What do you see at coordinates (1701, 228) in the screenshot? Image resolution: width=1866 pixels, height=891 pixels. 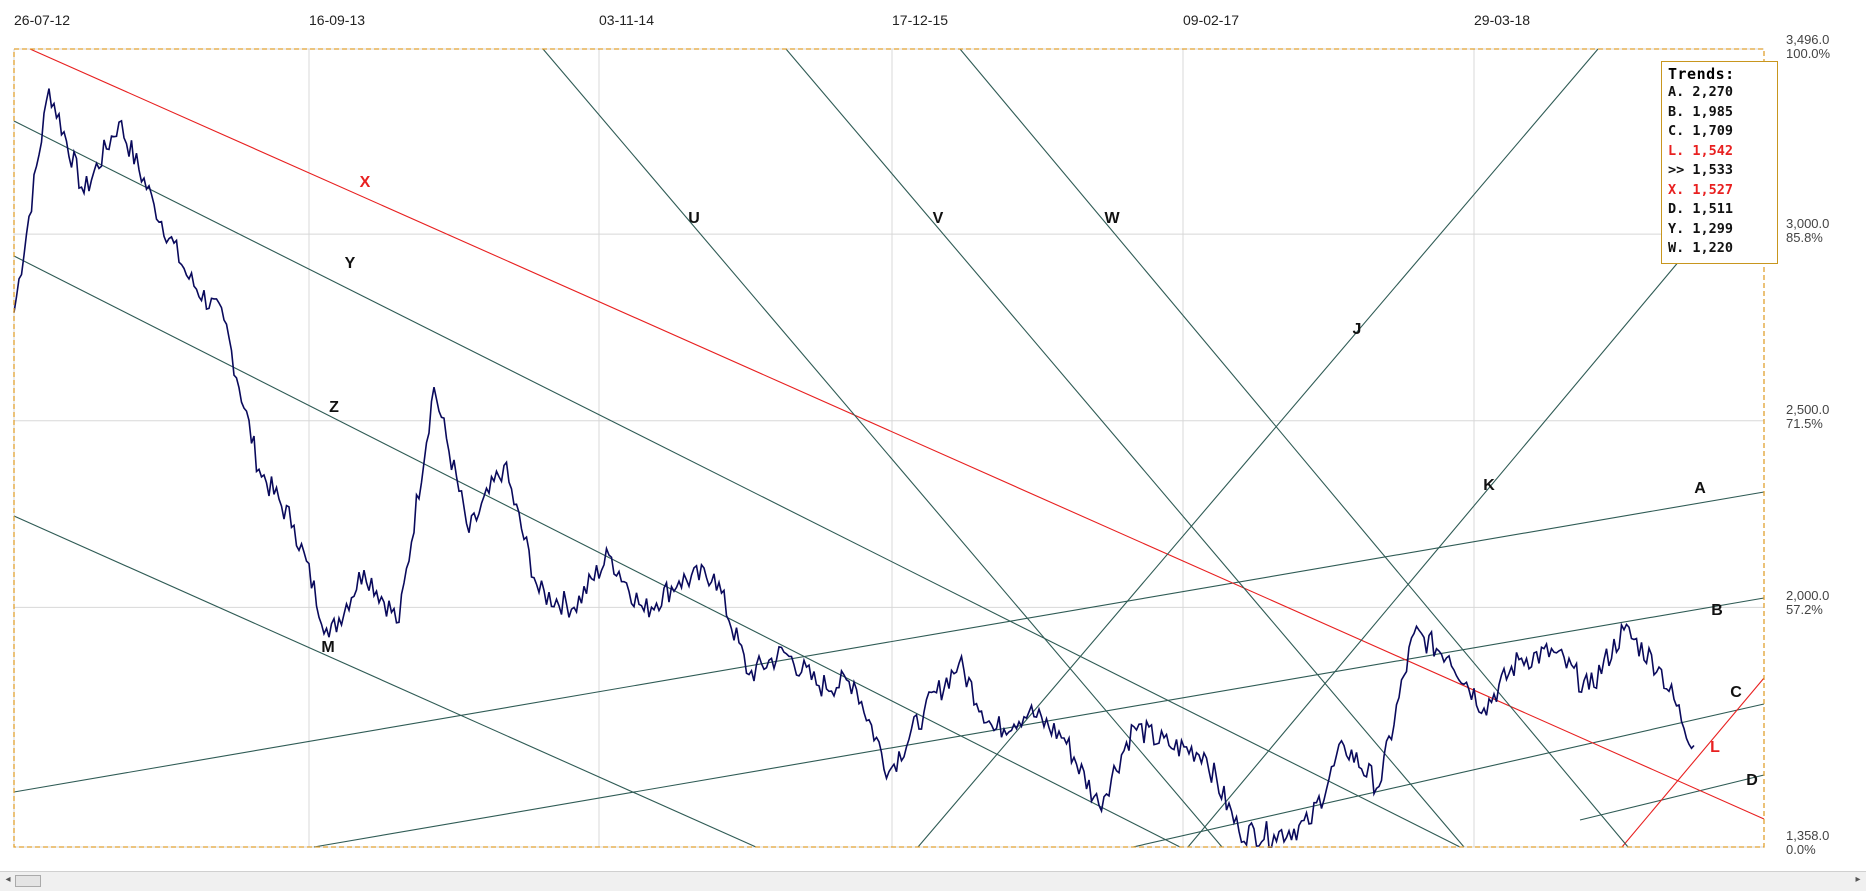 I see `legend-item: Y. 1,299` at bounding box center [1701, 228].